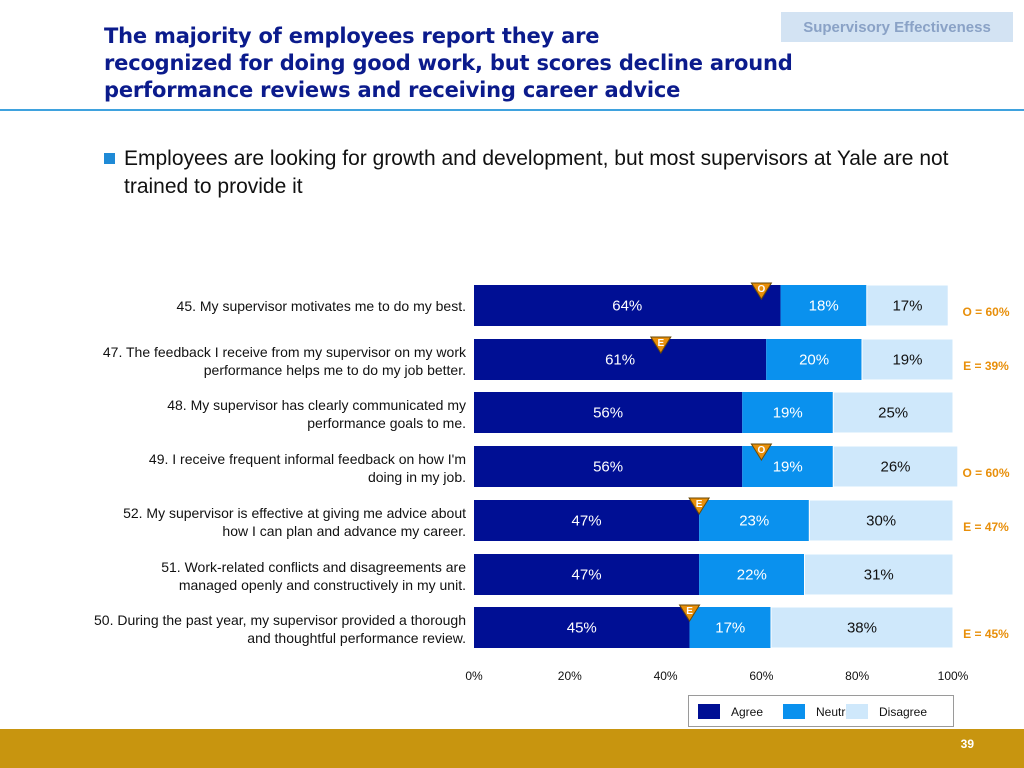 The image size is (1024, 768). What do you see at coordinates (794, 711) in the screenshot?
I see `legend-swatch-neutral` at bounding box center [794, 711].